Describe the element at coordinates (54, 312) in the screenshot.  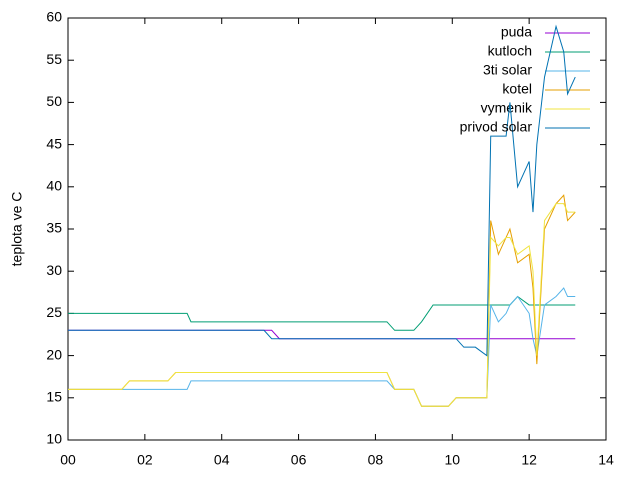
I see `y-tick-label: 25` at that location.